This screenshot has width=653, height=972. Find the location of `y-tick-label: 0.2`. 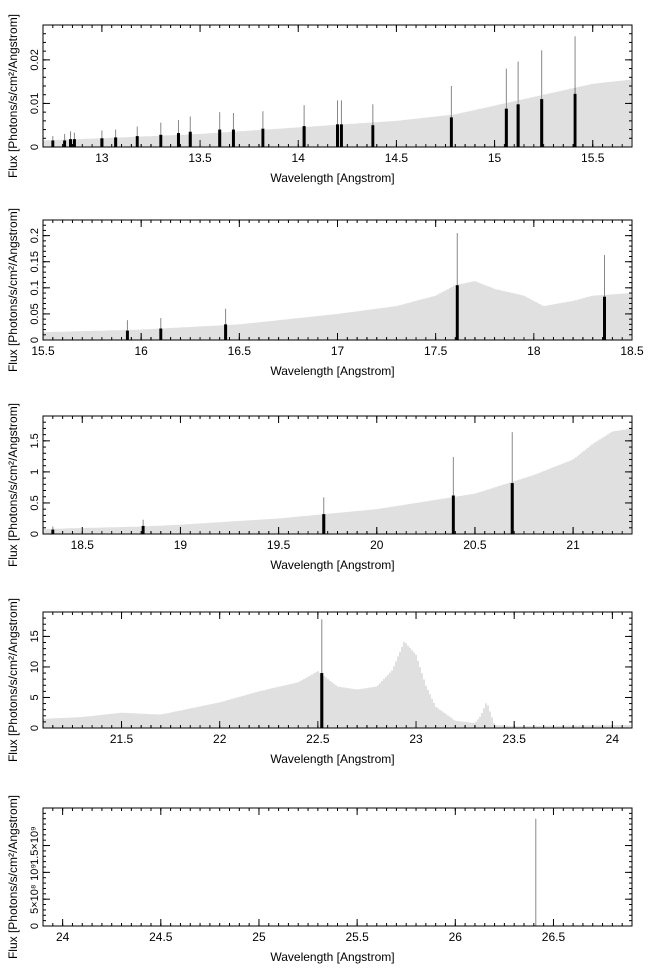

y-tick-label: 0.2 is located at coordinates (35, 235).